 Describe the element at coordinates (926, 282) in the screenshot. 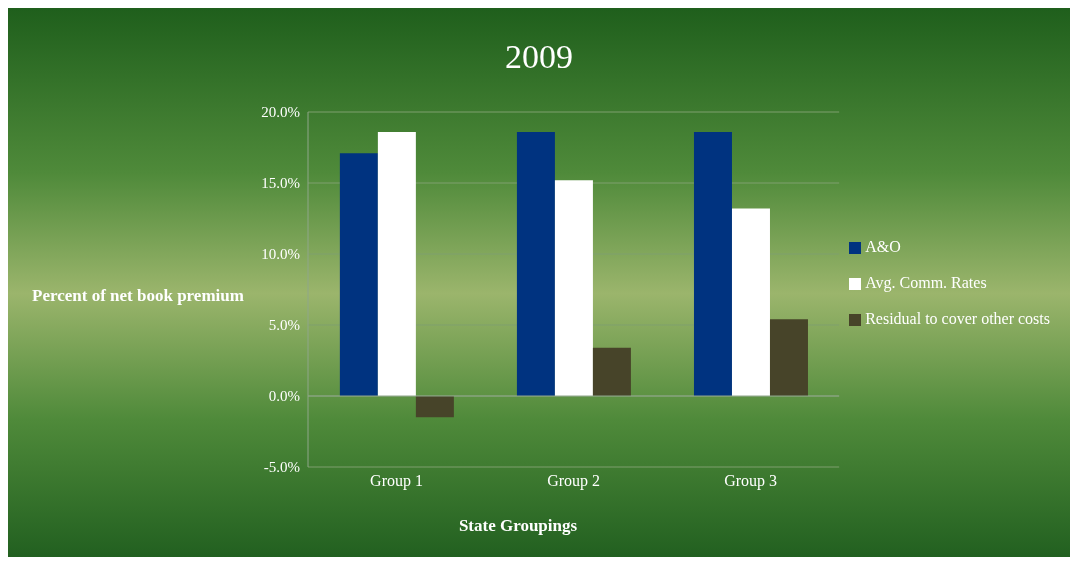

I see `legend-label: Avg. Comm. Rates` at that location.